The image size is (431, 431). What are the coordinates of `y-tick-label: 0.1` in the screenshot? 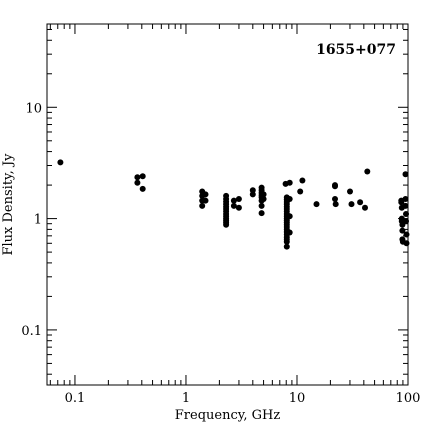 It's located at (31, 331).